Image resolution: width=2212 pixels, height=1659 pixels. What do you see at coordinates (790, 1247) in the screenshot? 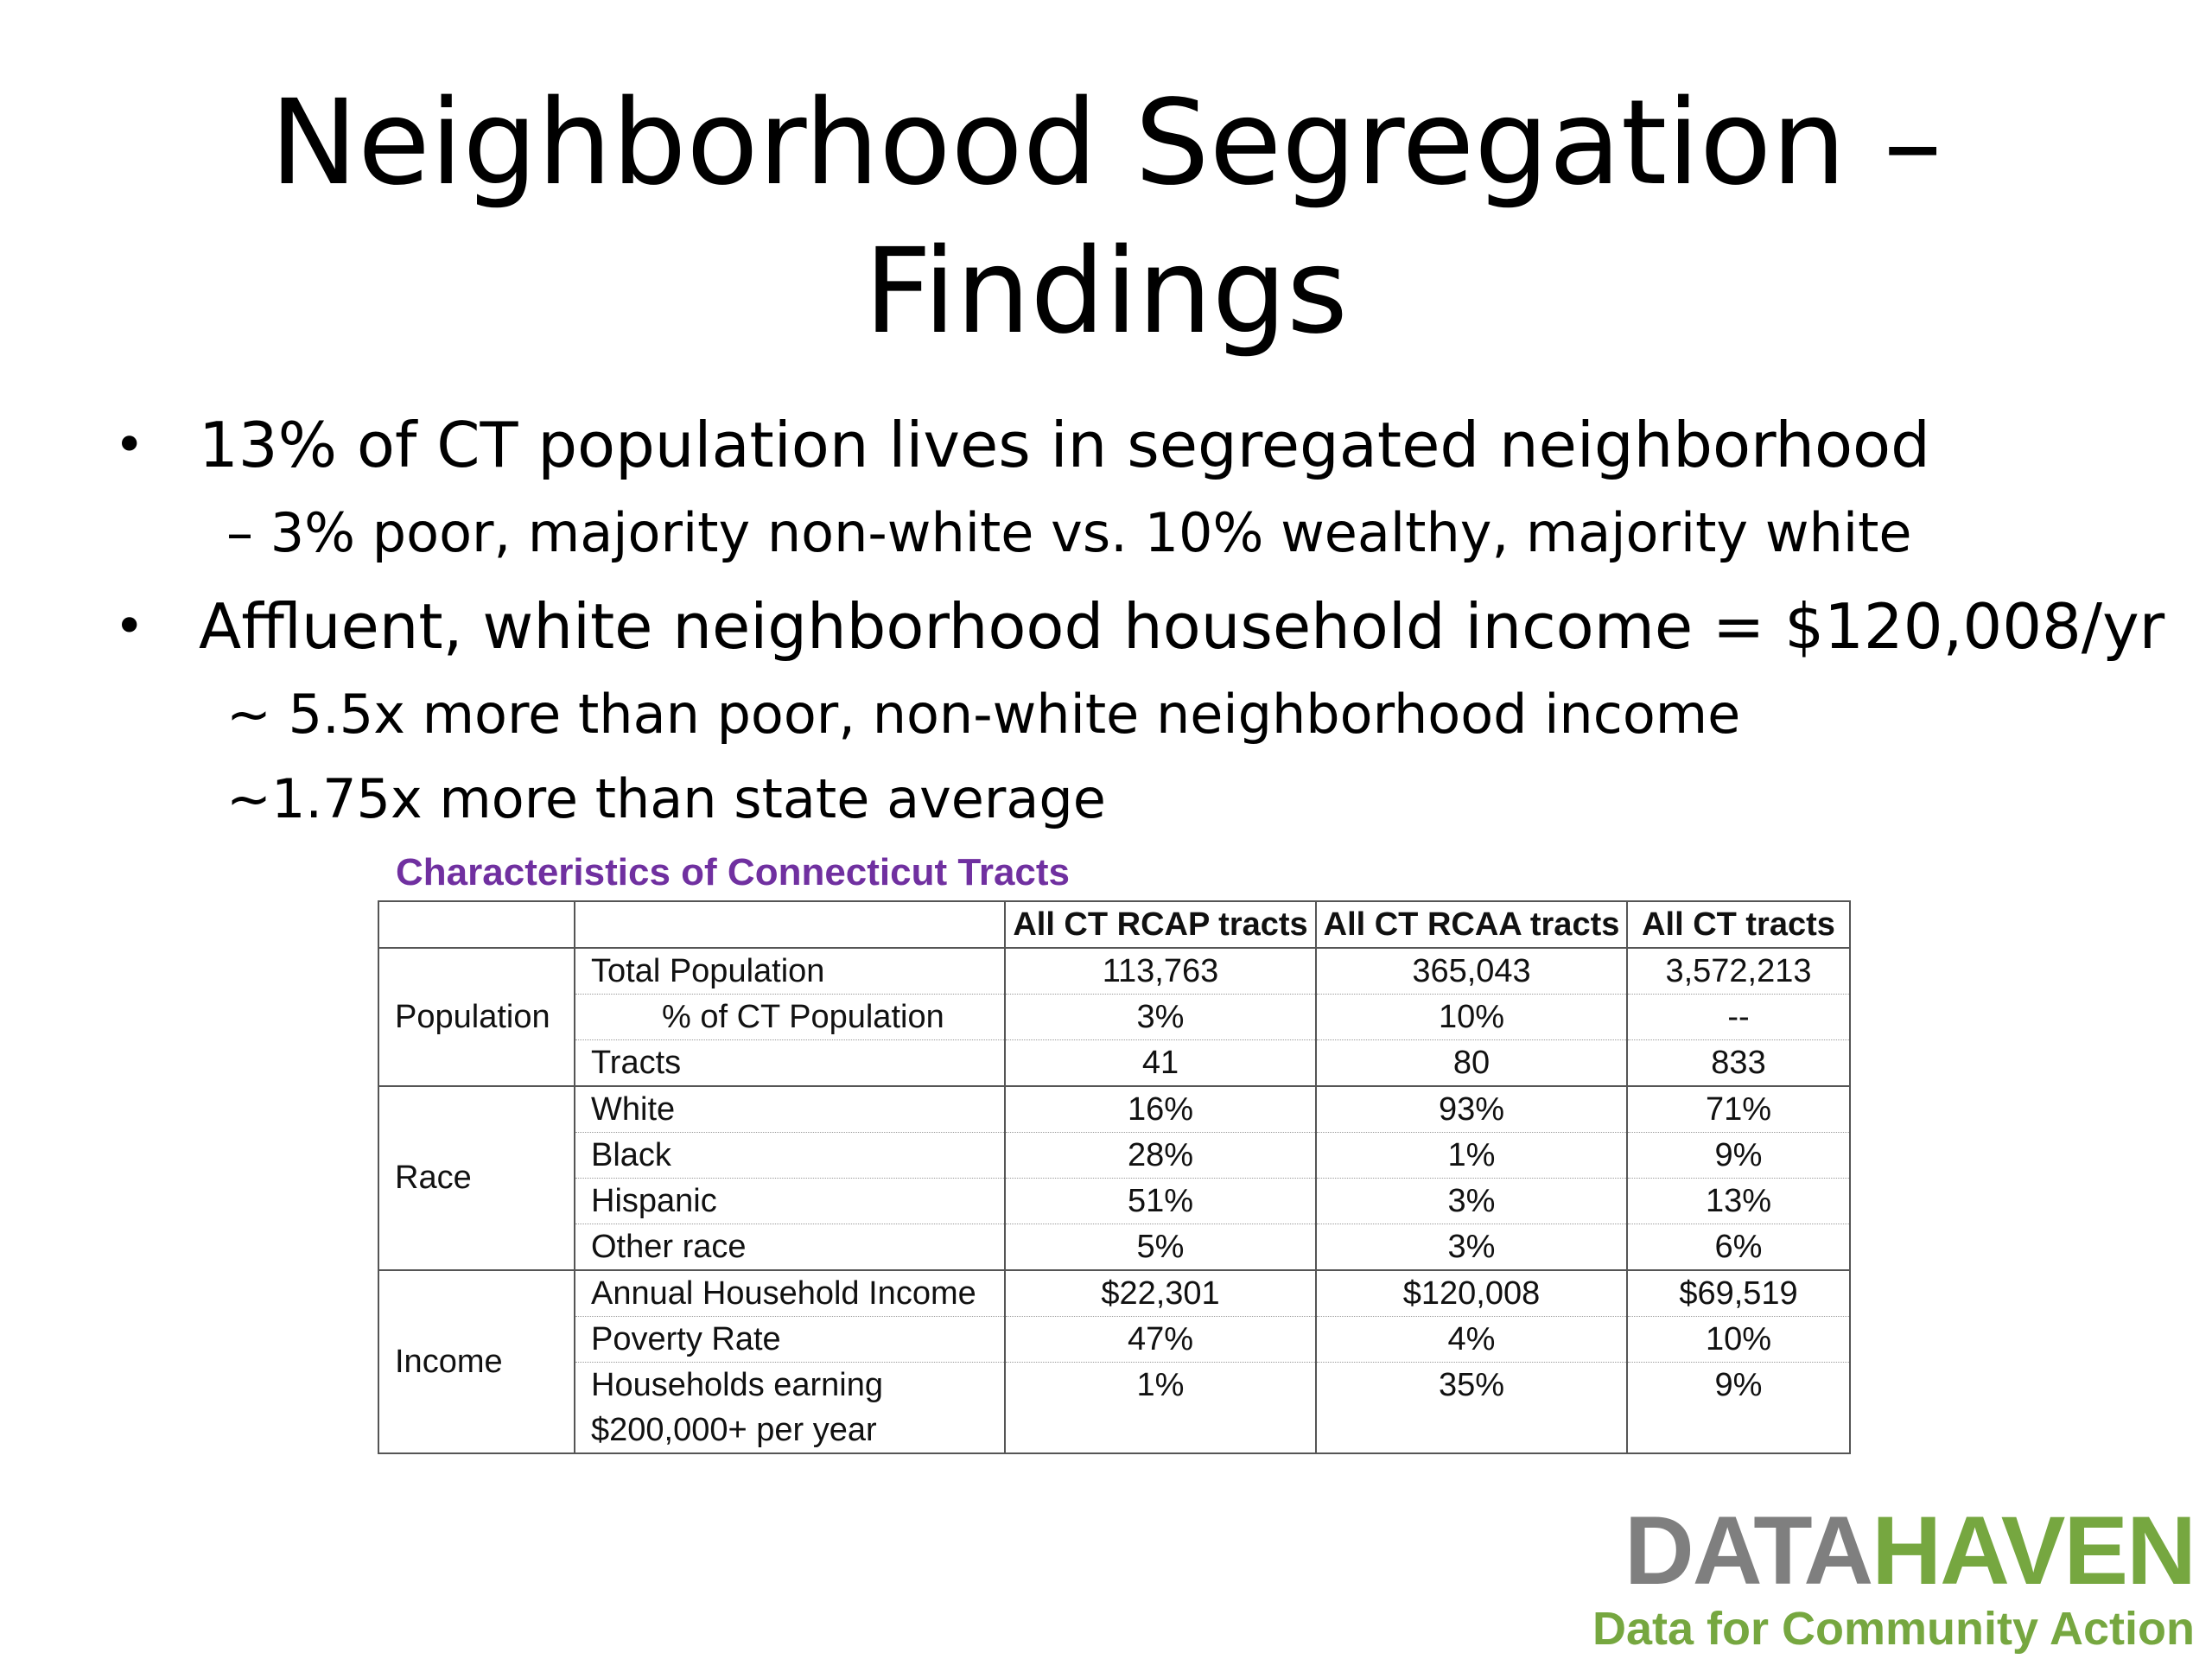
I see `row-label: Other race` at bounding box center [790, 1247].